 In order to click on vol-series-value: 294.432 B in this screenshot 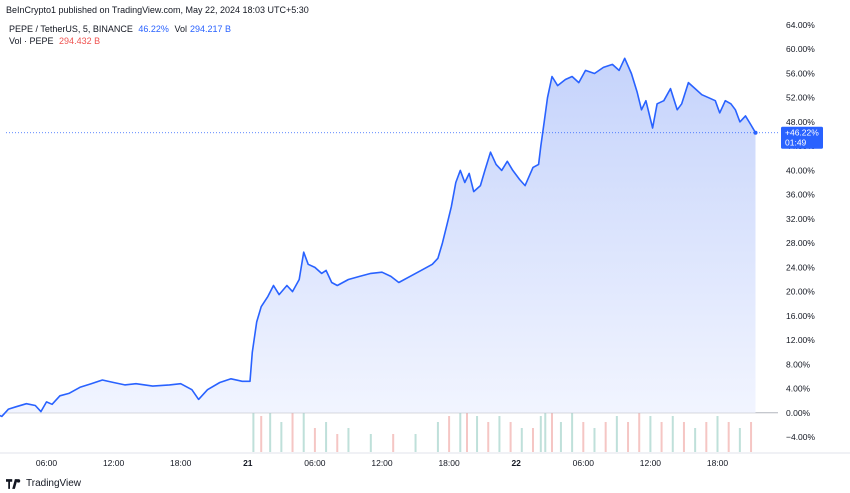, I will do `click(80, 41)`.